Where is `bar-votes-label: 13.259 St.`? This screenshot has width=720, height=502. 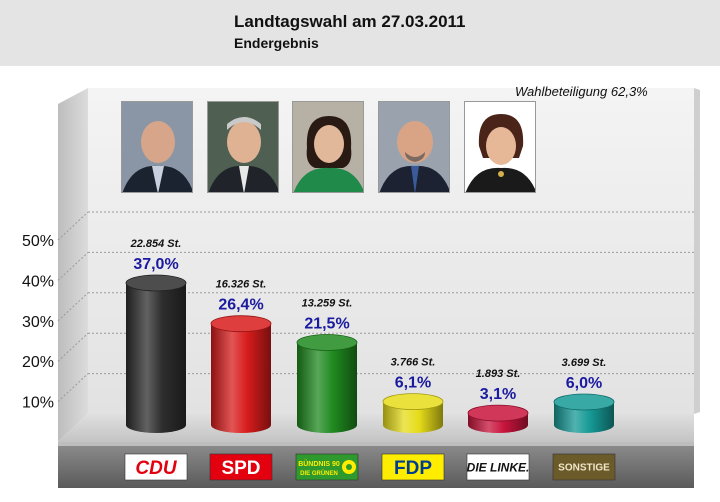 bar-votes-label: 13.259 St. is located at coordinates (327, 303).